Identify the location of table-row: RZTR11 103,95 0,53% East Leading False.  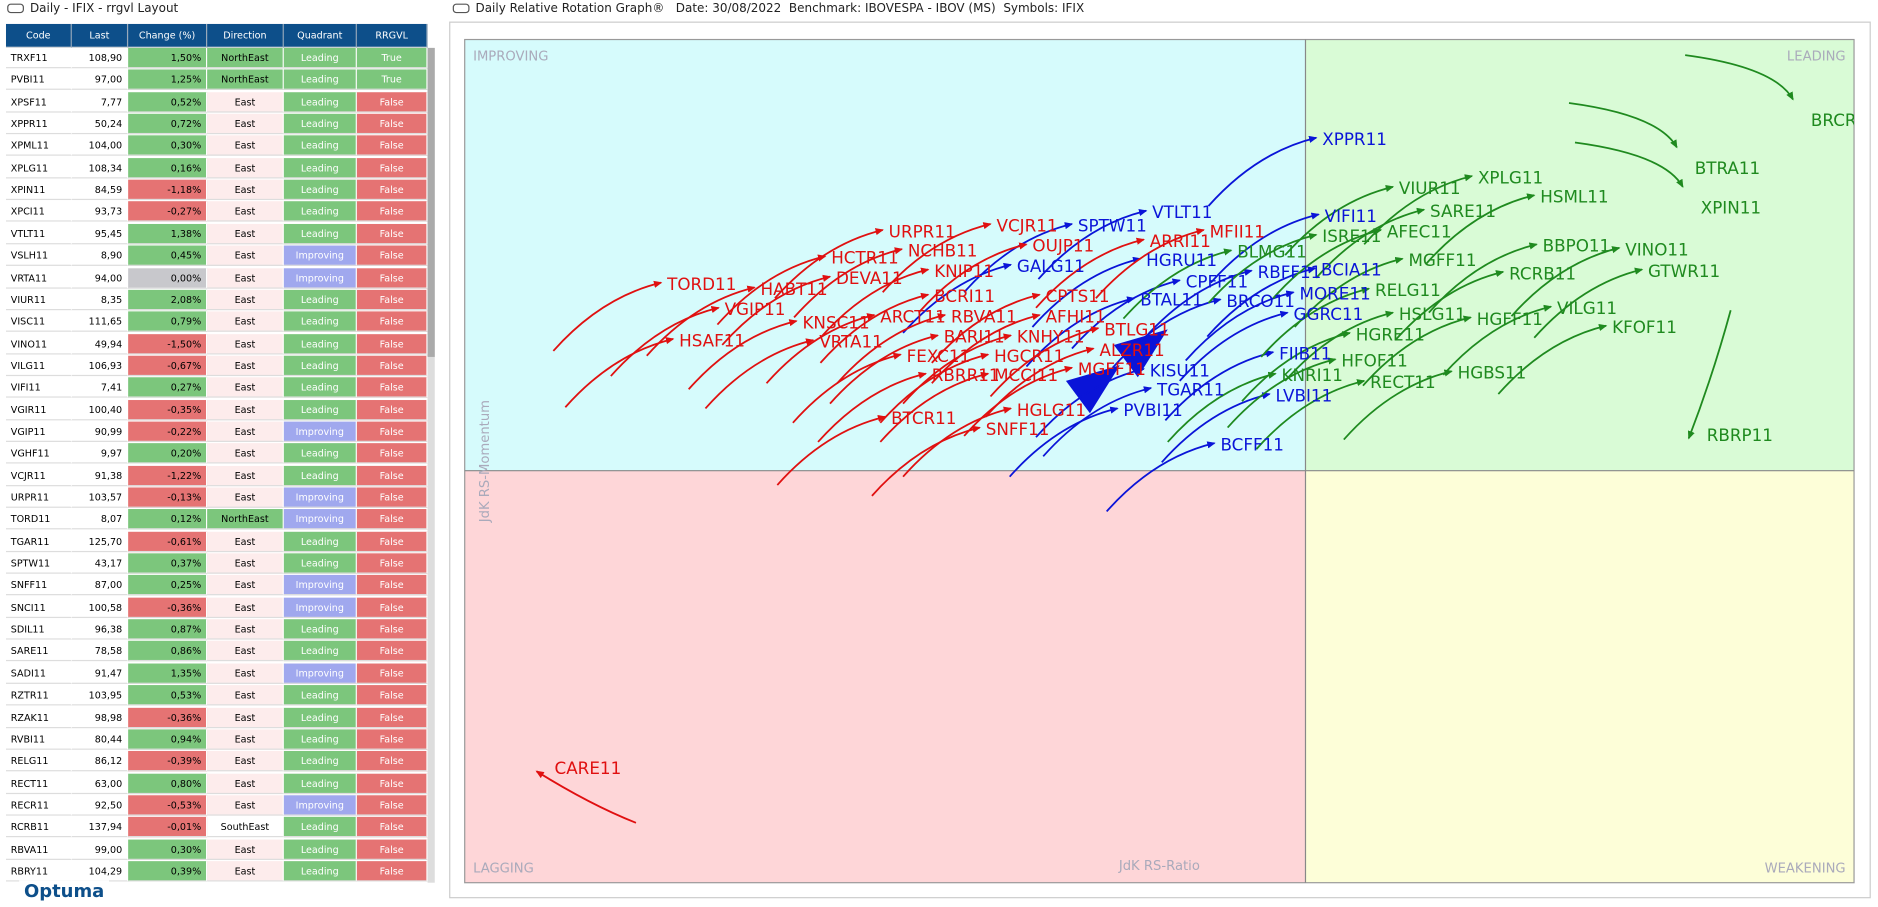
(216, 696).